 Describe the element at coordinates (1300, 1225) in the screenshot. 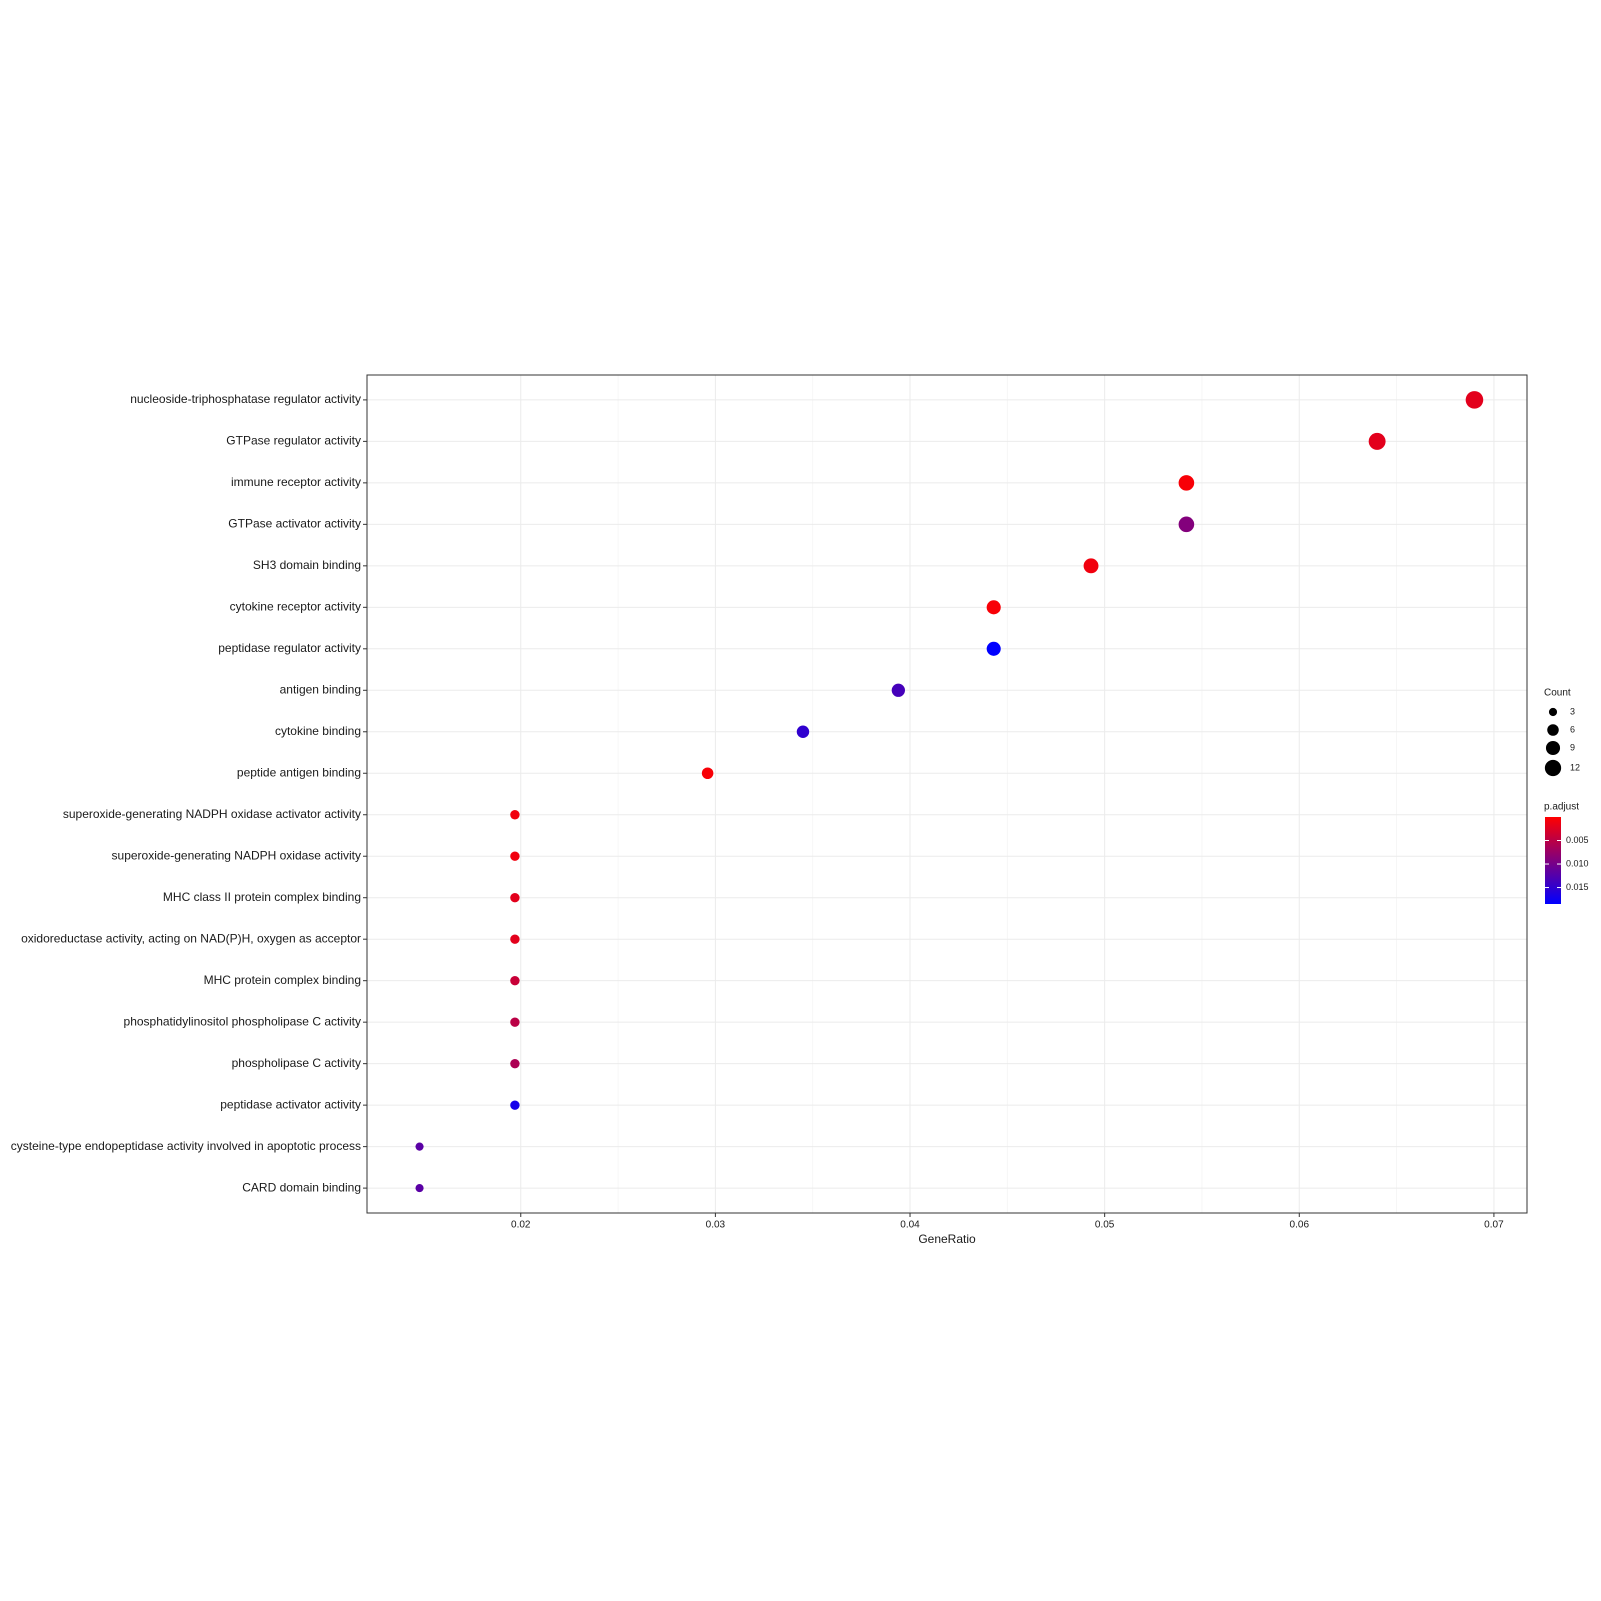

I see `x-tick-label: 0.06` at that location.